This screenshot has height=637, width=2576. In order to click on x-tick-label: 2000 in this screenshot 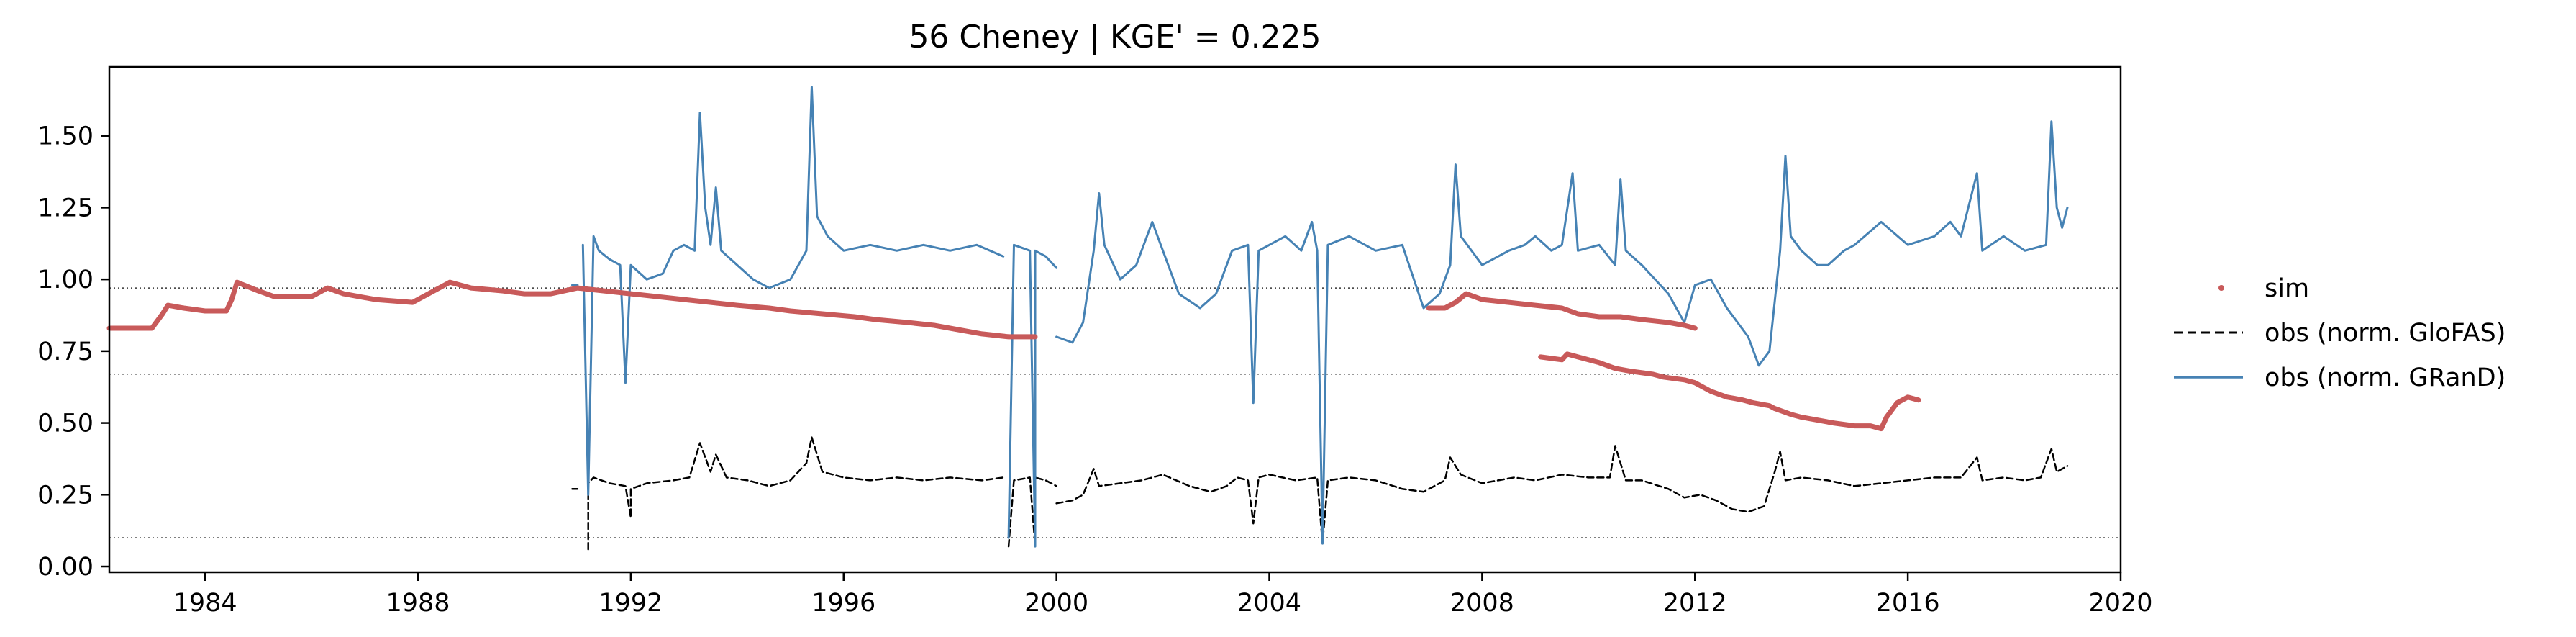, I will do `click(1056, 604)`.